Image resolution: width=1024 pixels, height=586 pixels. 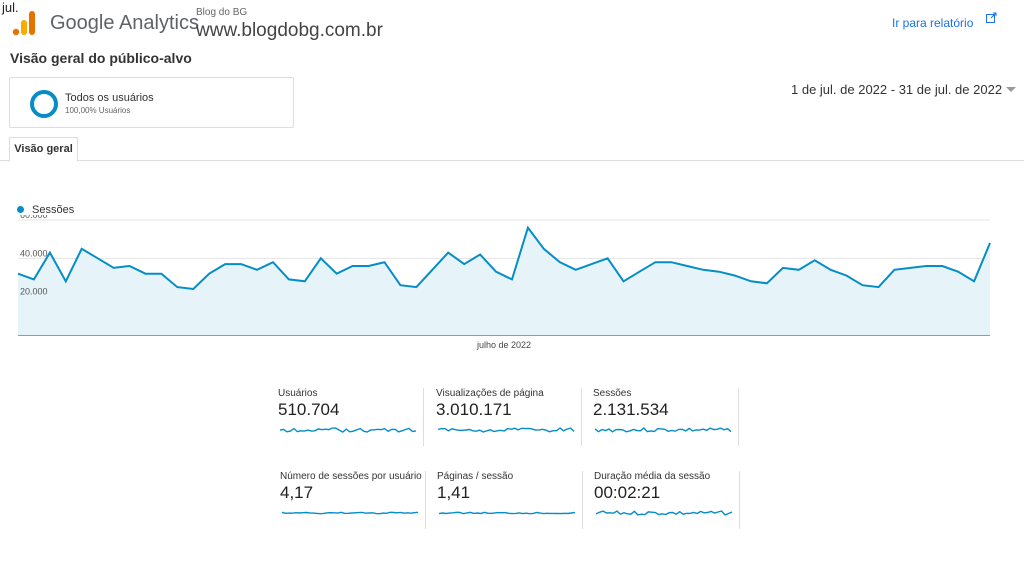 What do you see at coordinates (512, 160) in the screenshot?
I see `tab-divider` at bounding box center [512, 160].